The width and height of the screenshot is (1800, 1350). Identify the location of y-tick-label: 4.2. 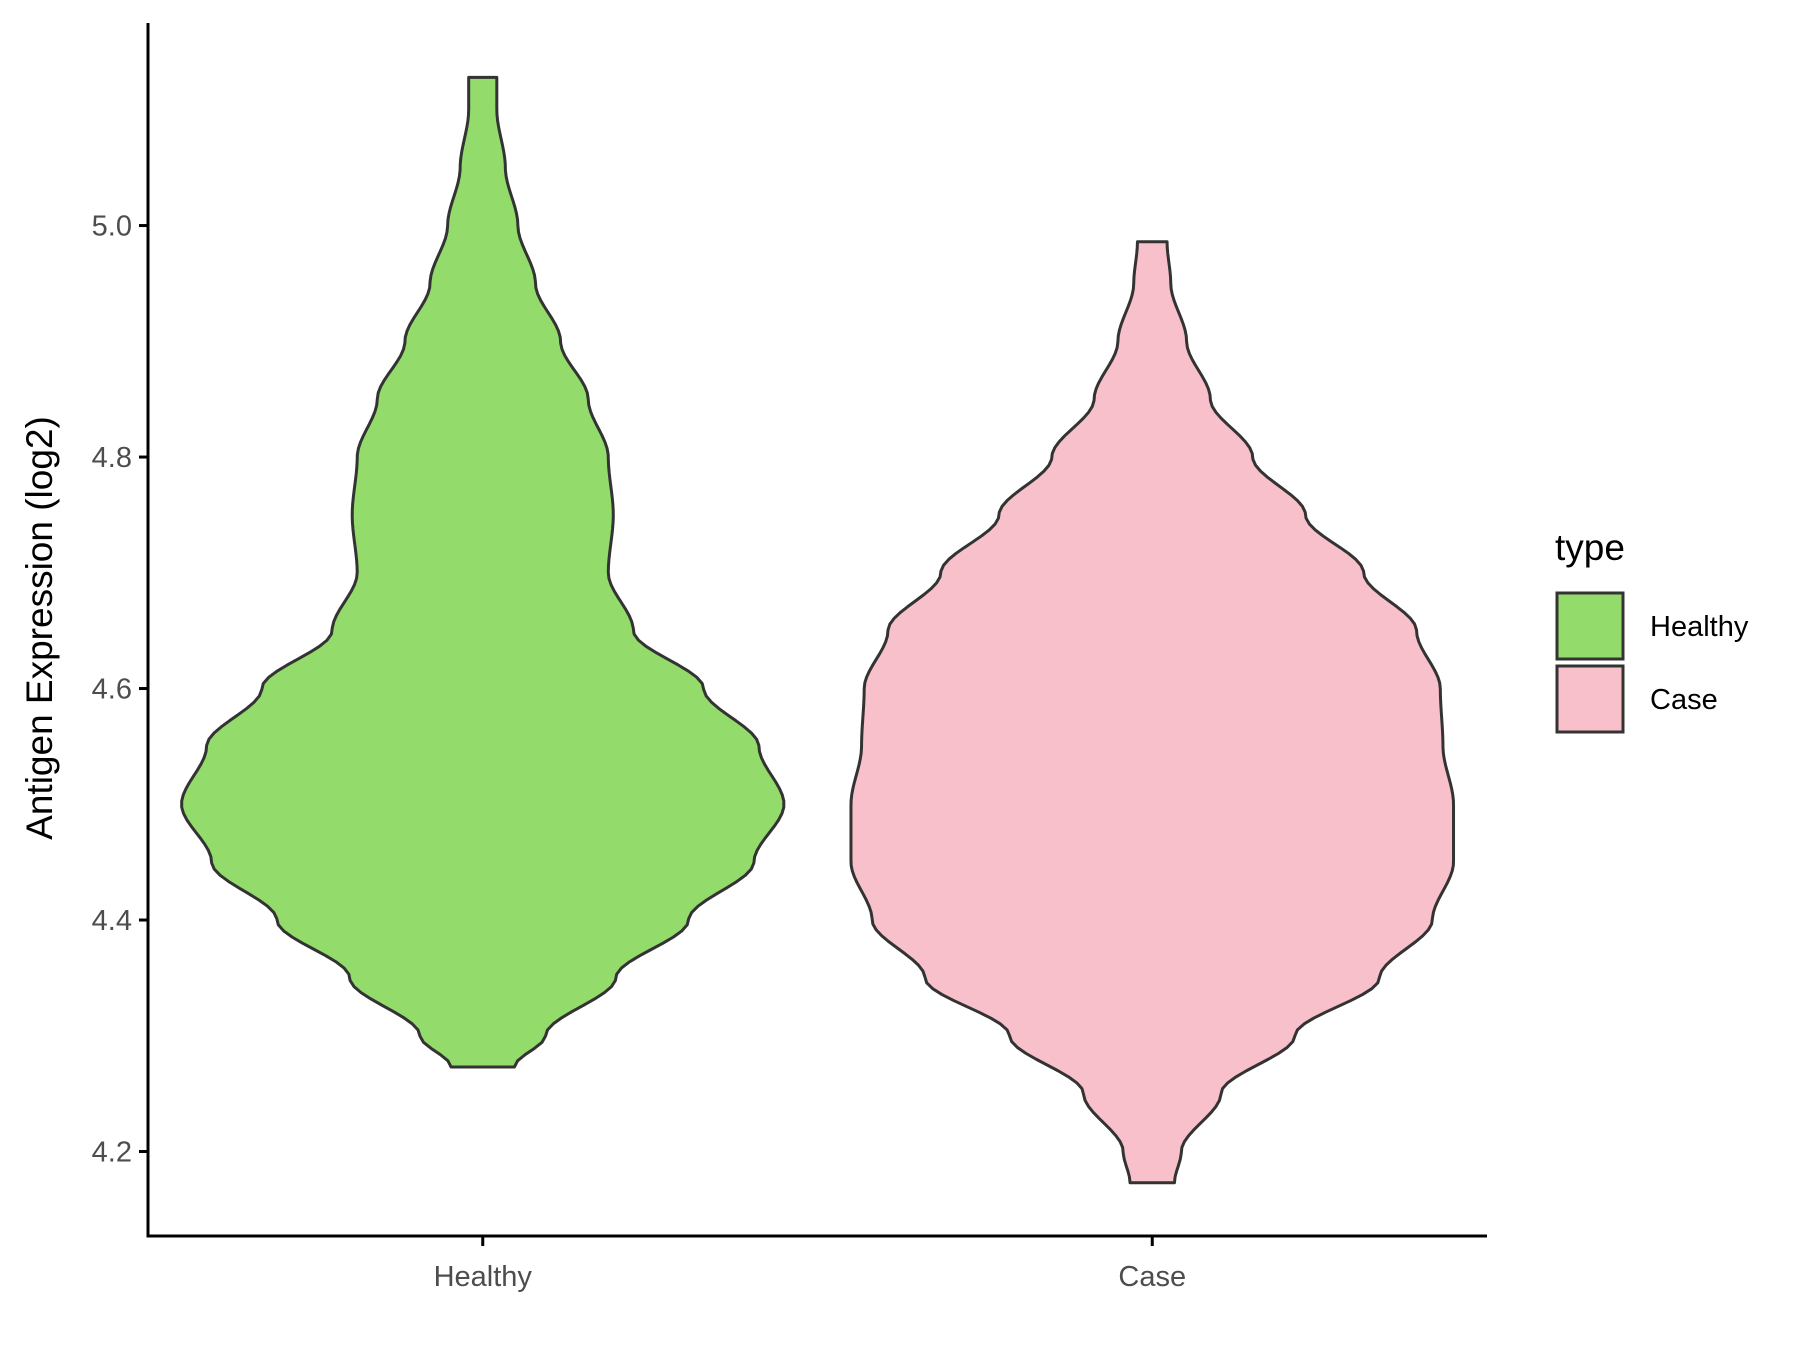
(112, 1153).